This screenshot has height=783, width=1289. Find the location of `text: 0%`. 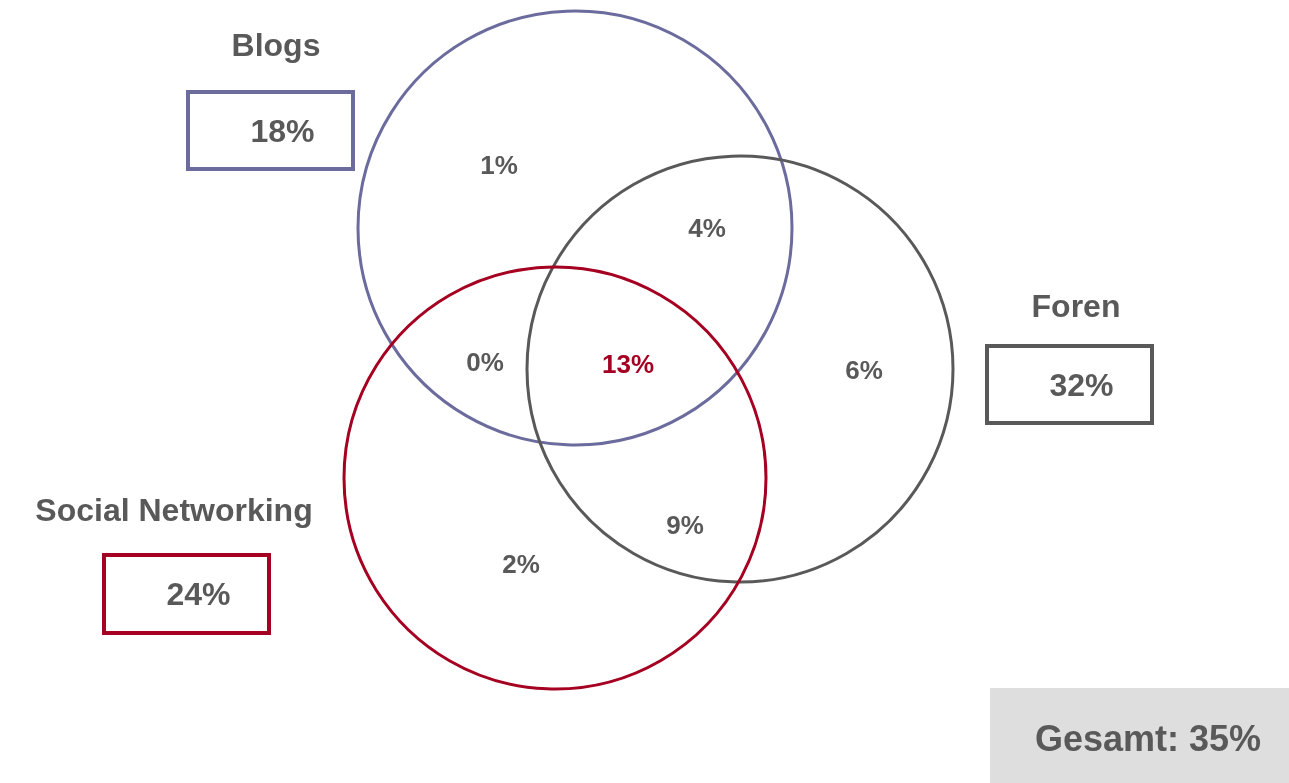

text: 0% is located at coordinates (485, 362).